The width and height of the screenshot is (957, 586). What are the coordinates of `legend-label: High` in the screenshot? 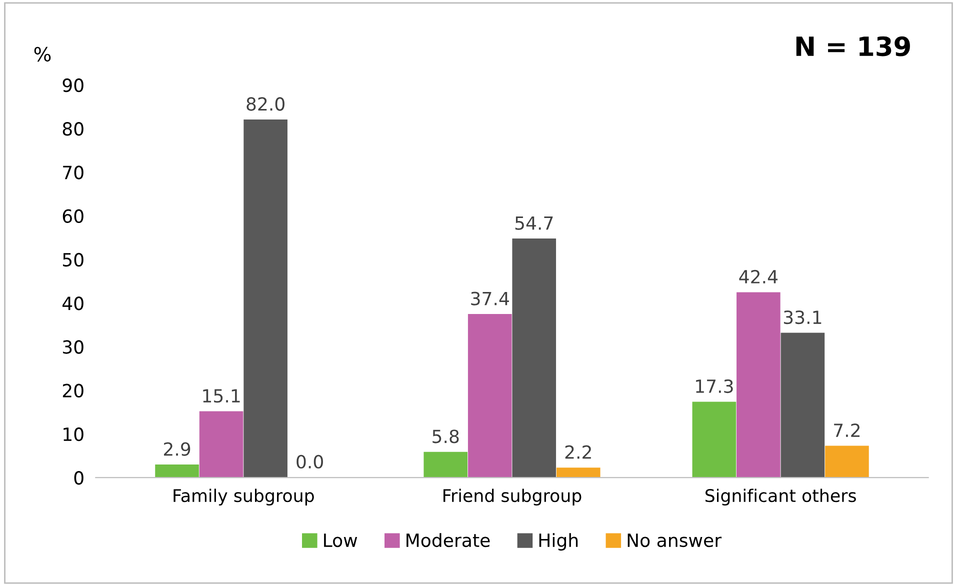 It's located at (558, 542).